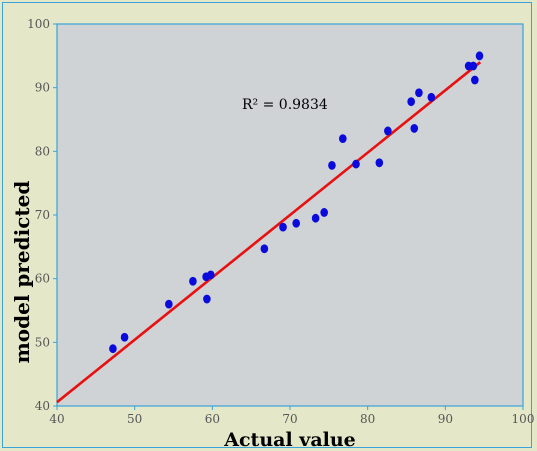 The height and width of the screenshot is (451, 537). Describe the element at coordinates (367, 419) in the screenshot. I see `x-tick-label: 80` at that location.